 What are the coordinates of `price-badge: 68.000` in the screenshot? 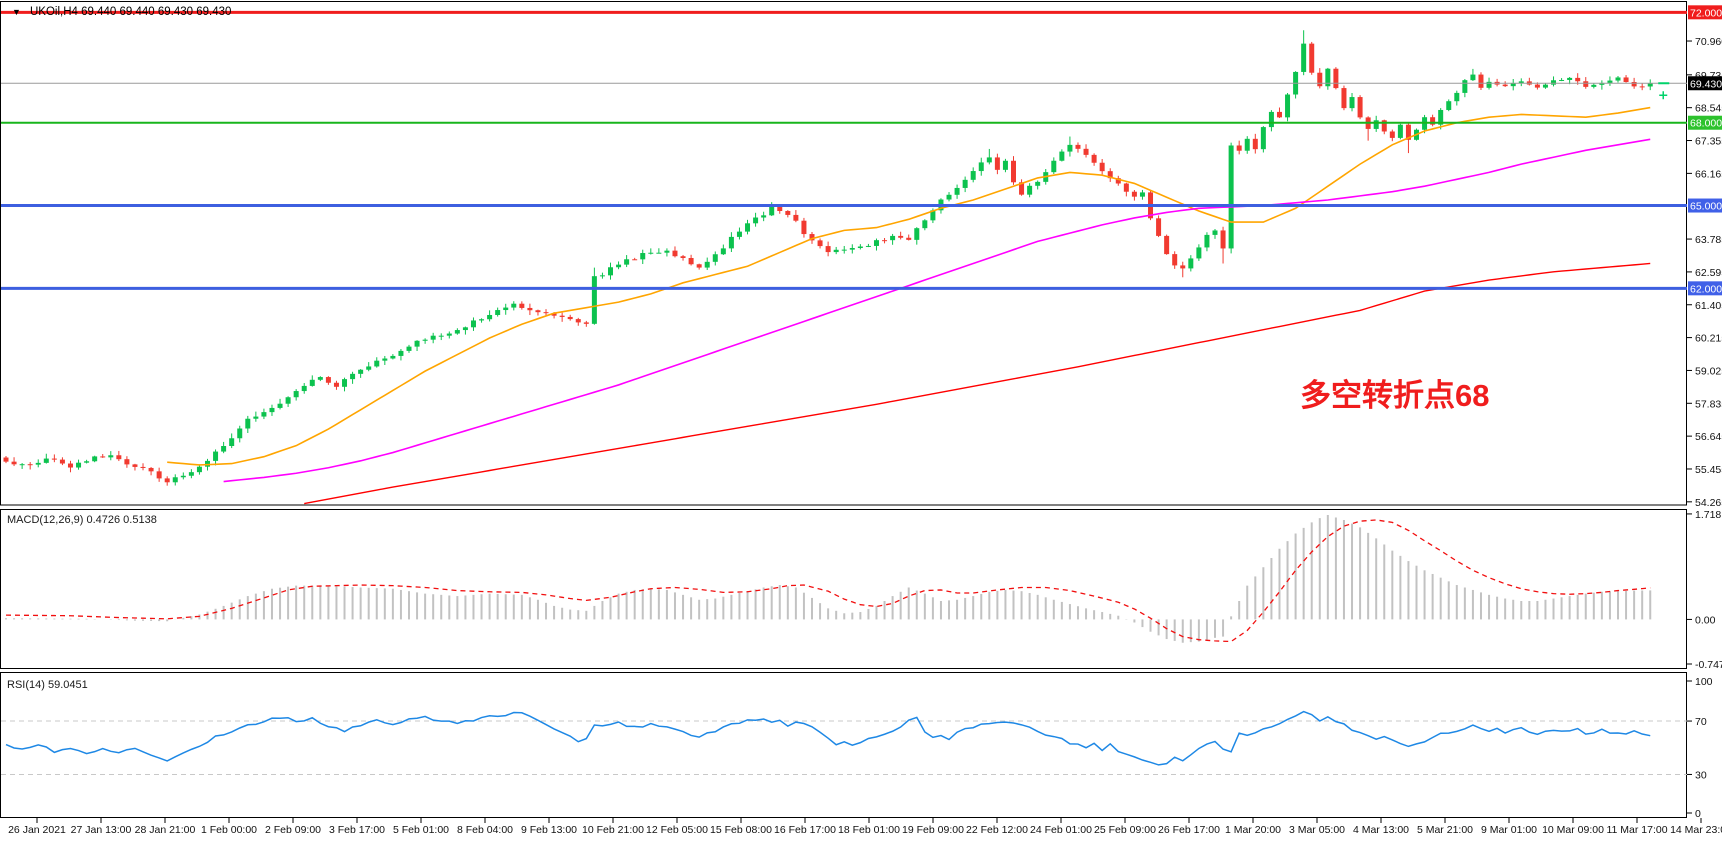 It's located at (1706, 124).